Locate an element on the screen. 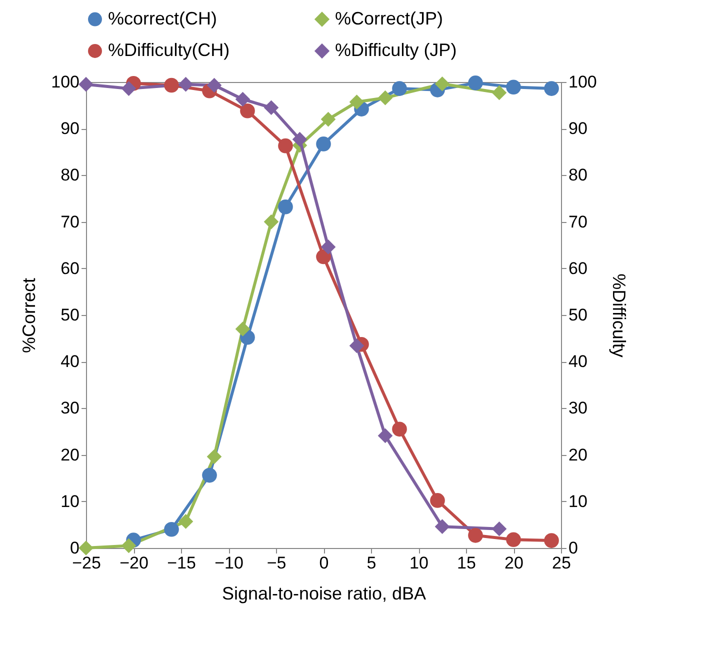 The height and width of the screenshot is (671, 701). x-tick-label: −20 is located at coordinates (134, 563).